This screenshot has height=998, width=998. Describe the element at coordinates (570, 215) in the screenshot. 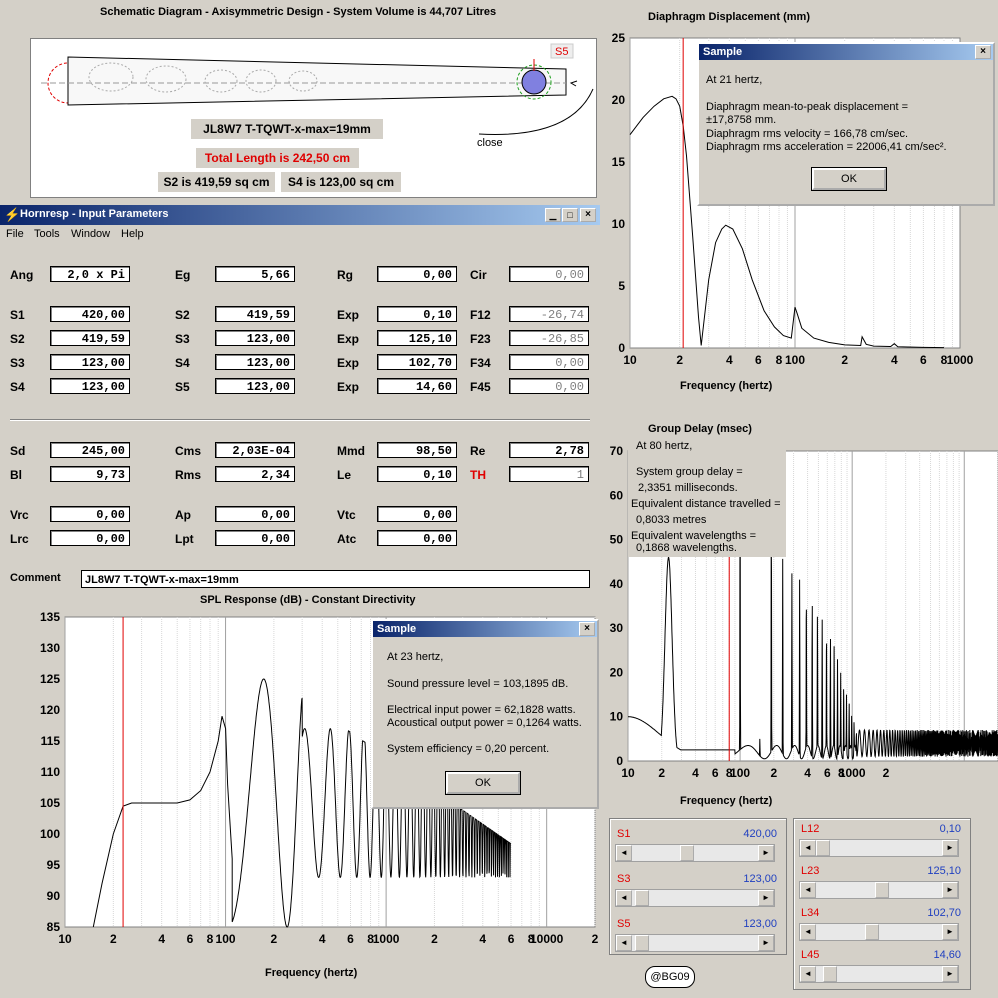

I see `maximize-button: □` at that location.